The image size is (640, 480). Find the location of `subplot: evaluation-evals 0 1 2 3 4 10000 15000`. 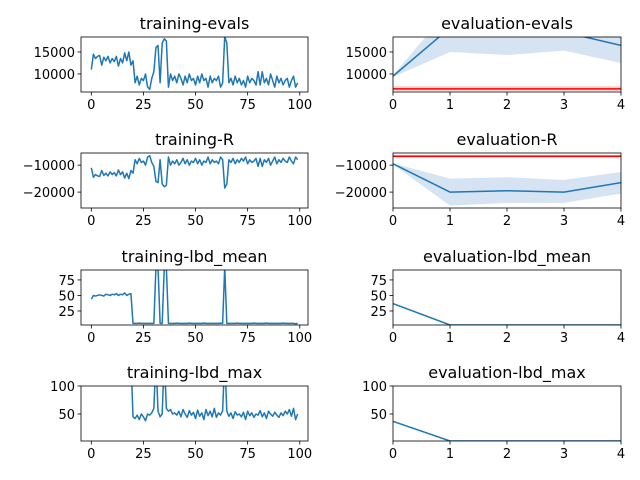

subplot: evaluation-evals 0 1 2 3 4 10000 15000 is located at coordinates (486, 63).